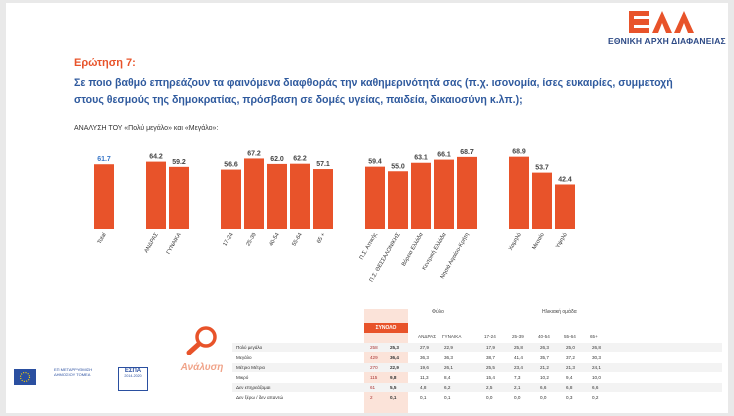 This screenshot has width=734, height=416. Describe the element at coordinates (544, 377) in the screenshot. I see `row-value: 10,2` at that location.